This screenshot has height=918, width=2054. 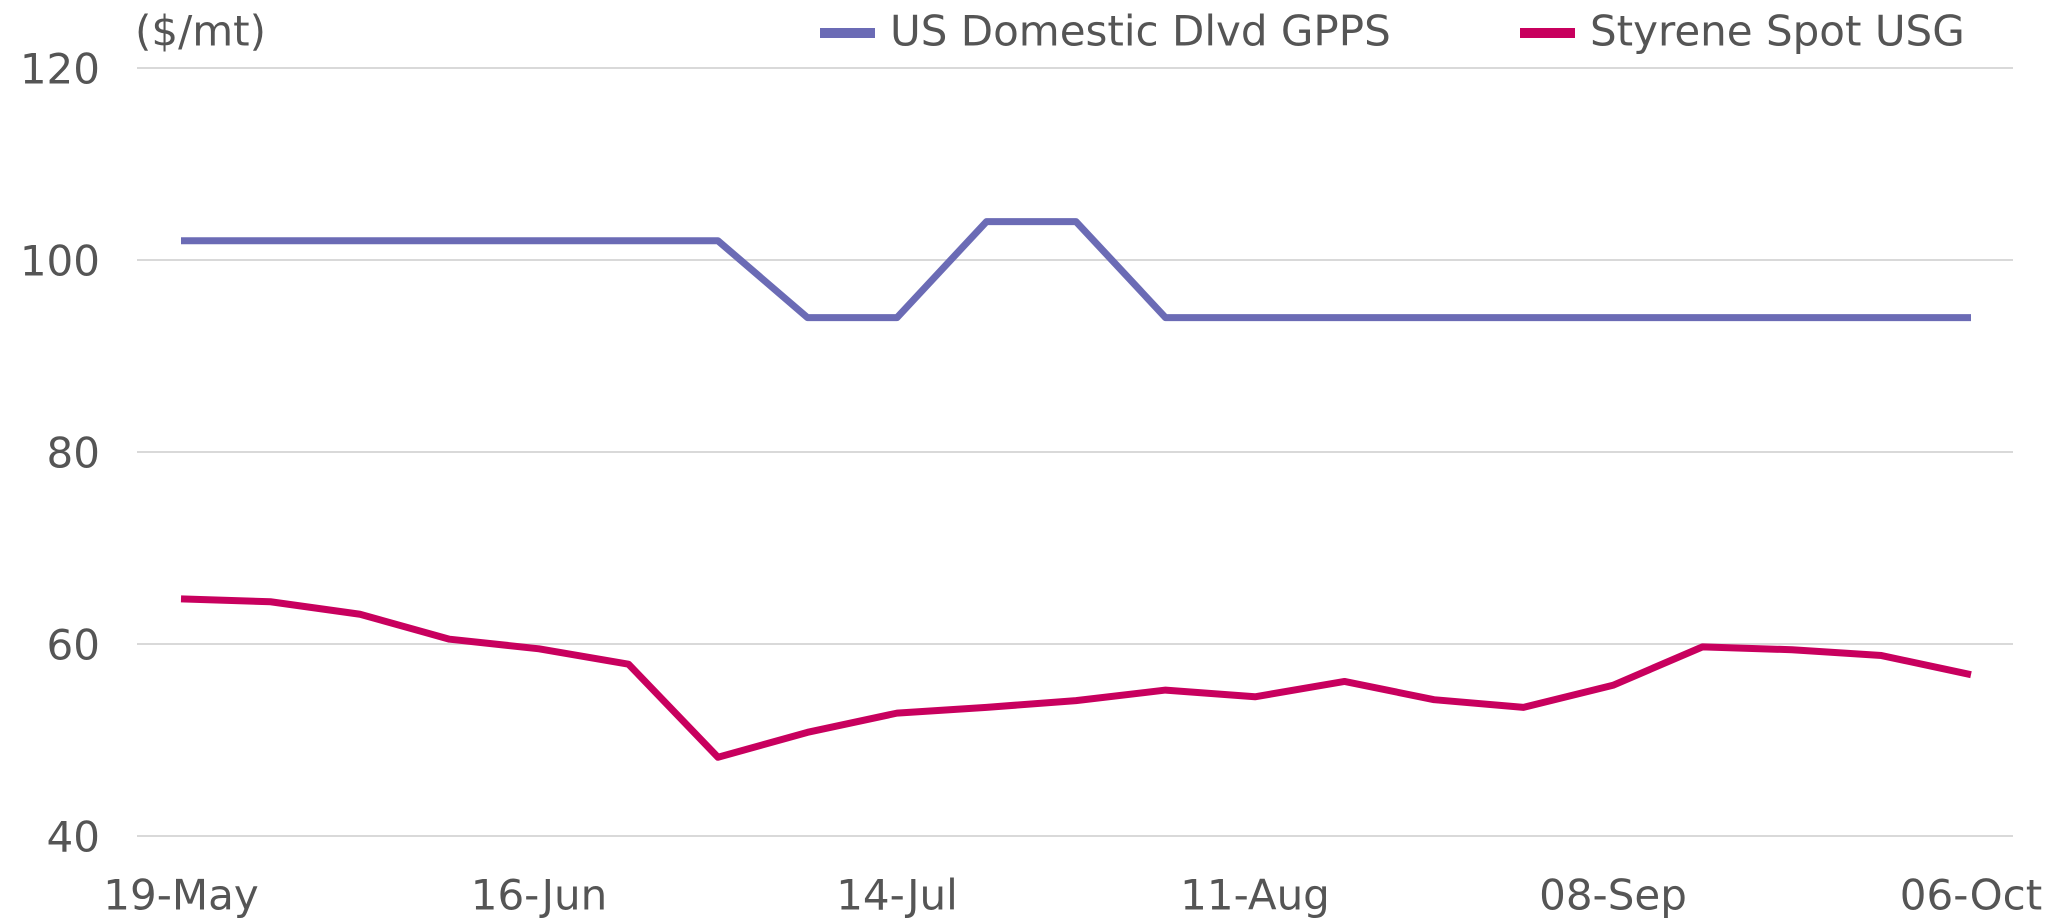 I want to click on y-tick-label: 60, so click(x=73, y=645).